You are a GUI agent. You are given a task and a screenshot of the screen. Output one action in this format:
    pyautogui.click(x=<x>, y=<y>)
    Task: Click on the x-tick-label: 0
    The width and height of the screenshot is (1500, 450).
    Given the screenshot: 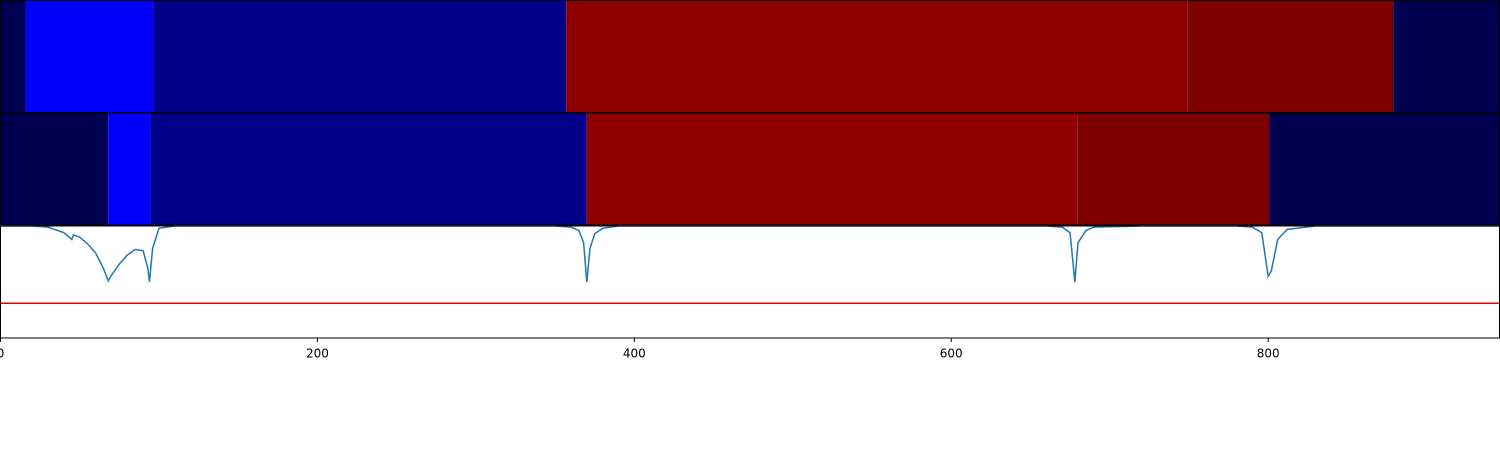 What is the action you would take?
    pyautogui.click(x=2, y=354)
    